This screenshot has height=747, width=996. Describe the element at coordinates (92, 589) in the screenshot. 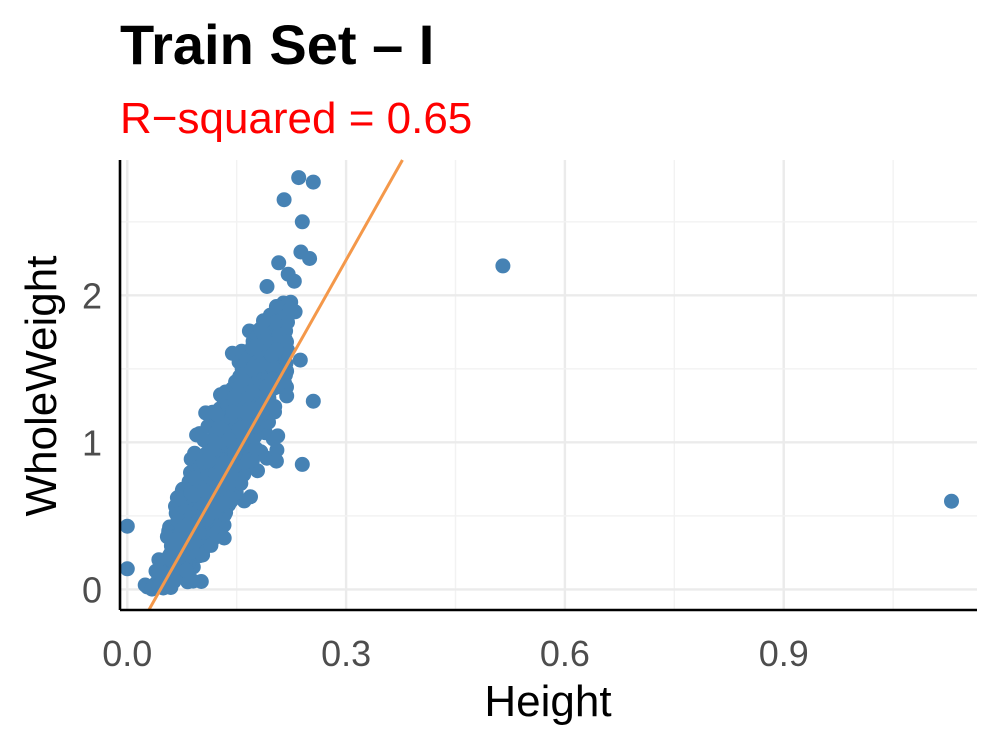

I see `y-tick-label: 0` at that location.